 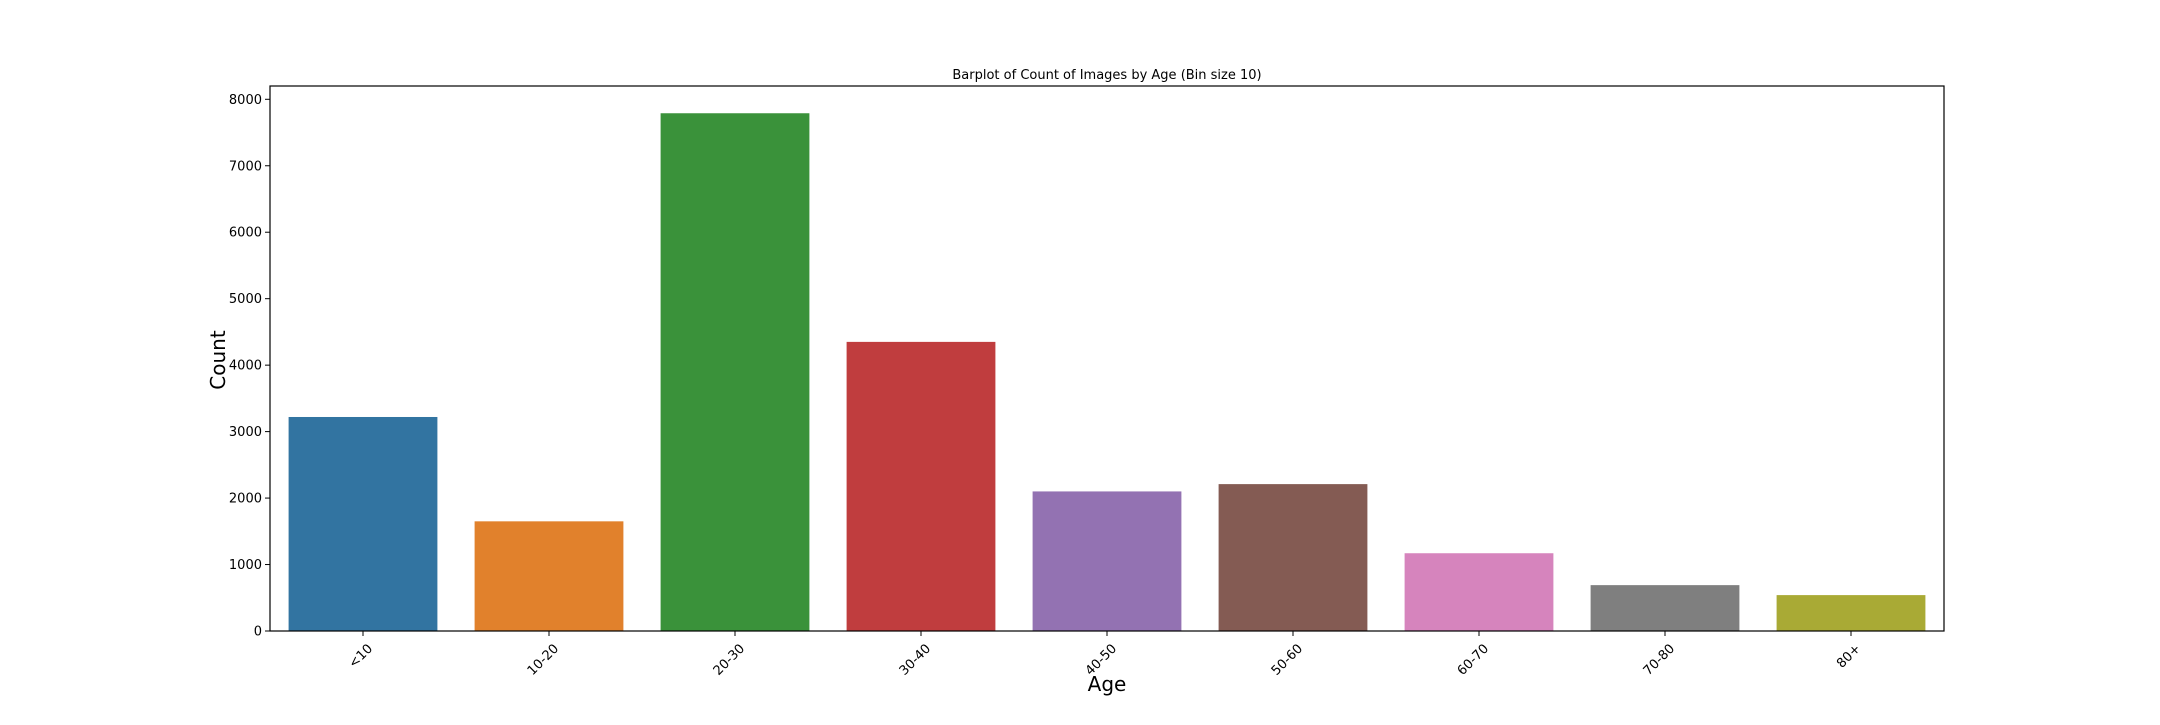 What do you see at coordinates (543, 659) in the screenshot?
I see `x-tick-label: 10-20` at bounding box center [543, 659].